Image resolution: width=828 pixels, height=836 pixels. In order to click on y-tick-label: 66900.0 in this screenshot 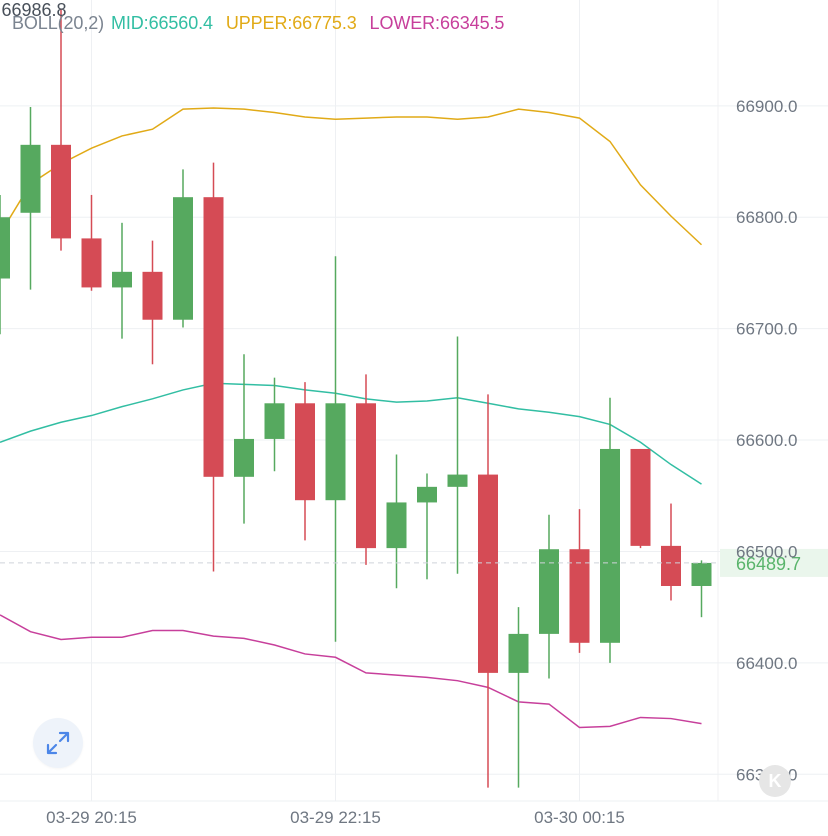, I will do `click(766, 106)`.